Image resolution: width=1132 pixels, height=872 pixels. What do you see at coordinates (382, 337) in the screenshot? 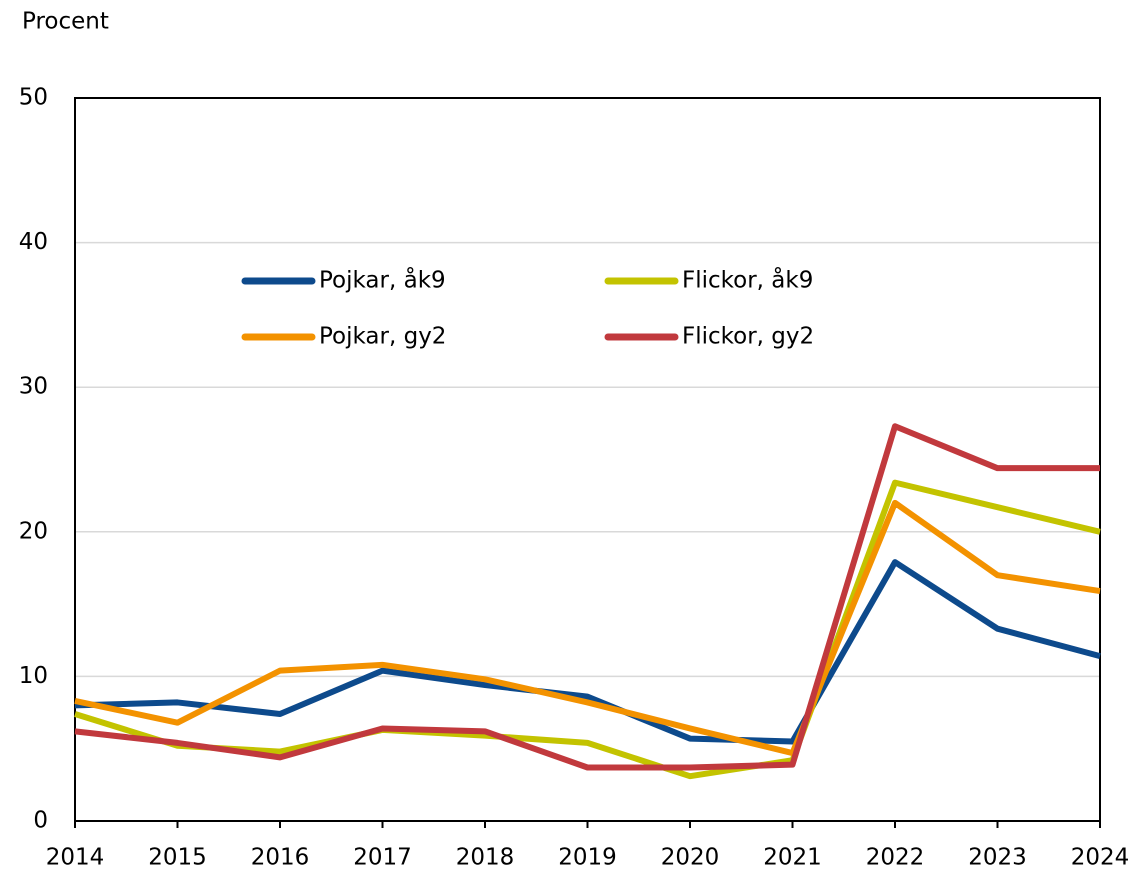
I see `legend-label: Pojkar, gy2` at bounding box center [382, 337].